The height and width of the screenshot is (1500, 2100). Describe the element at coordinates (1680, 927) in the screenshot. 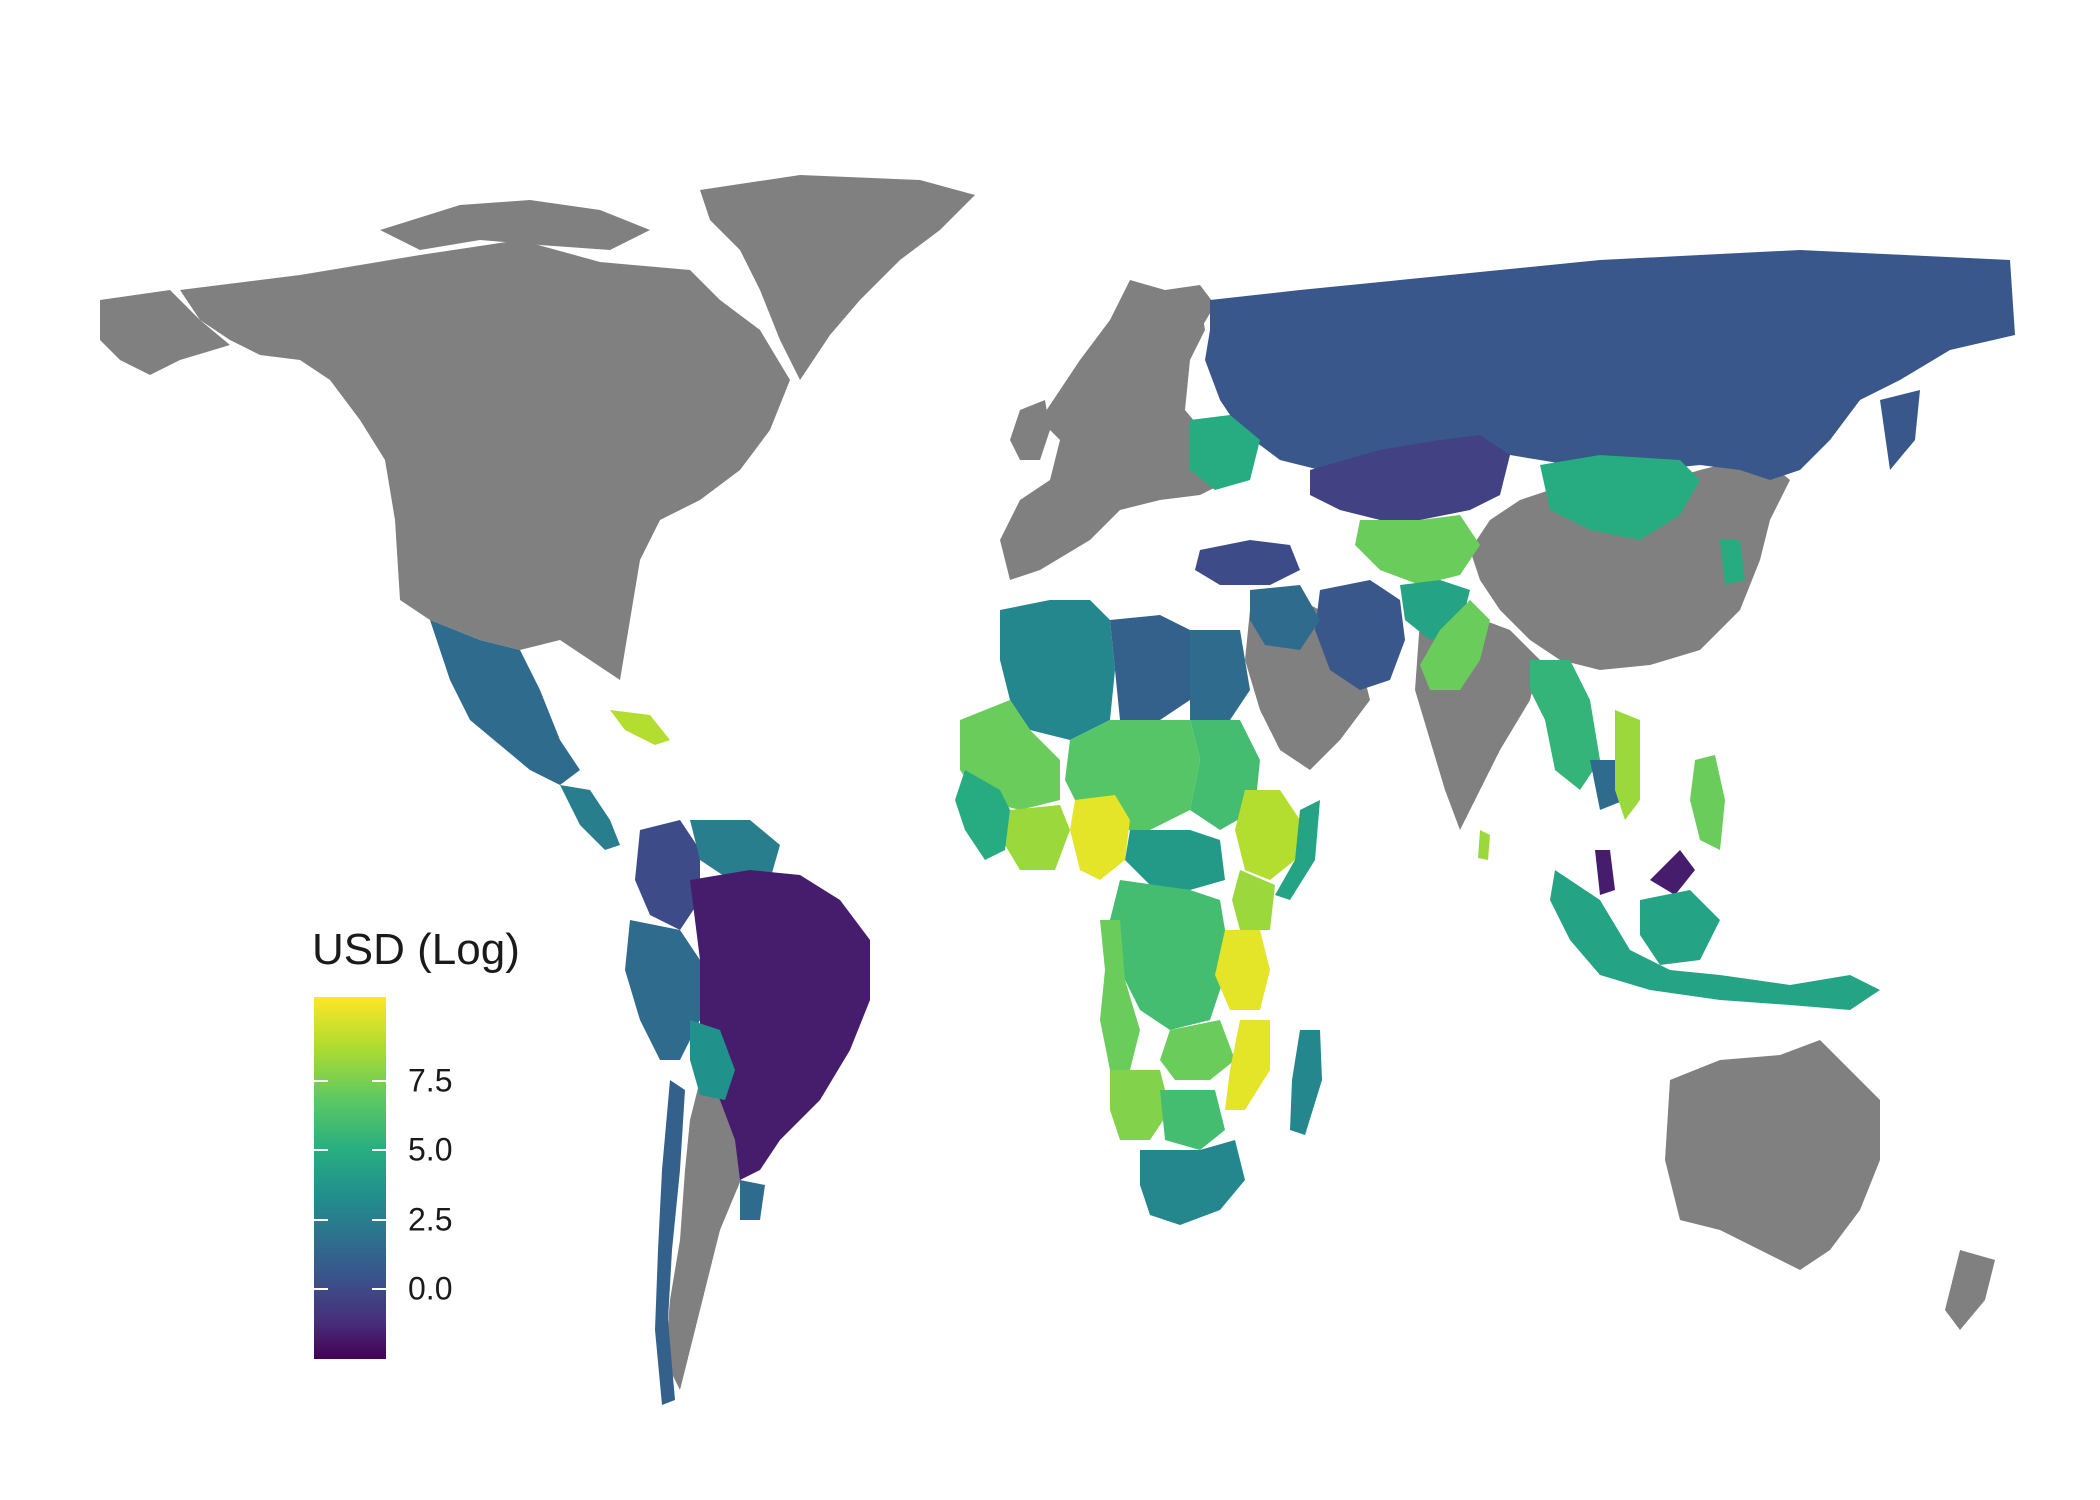

I see `country-borneo` at that location.